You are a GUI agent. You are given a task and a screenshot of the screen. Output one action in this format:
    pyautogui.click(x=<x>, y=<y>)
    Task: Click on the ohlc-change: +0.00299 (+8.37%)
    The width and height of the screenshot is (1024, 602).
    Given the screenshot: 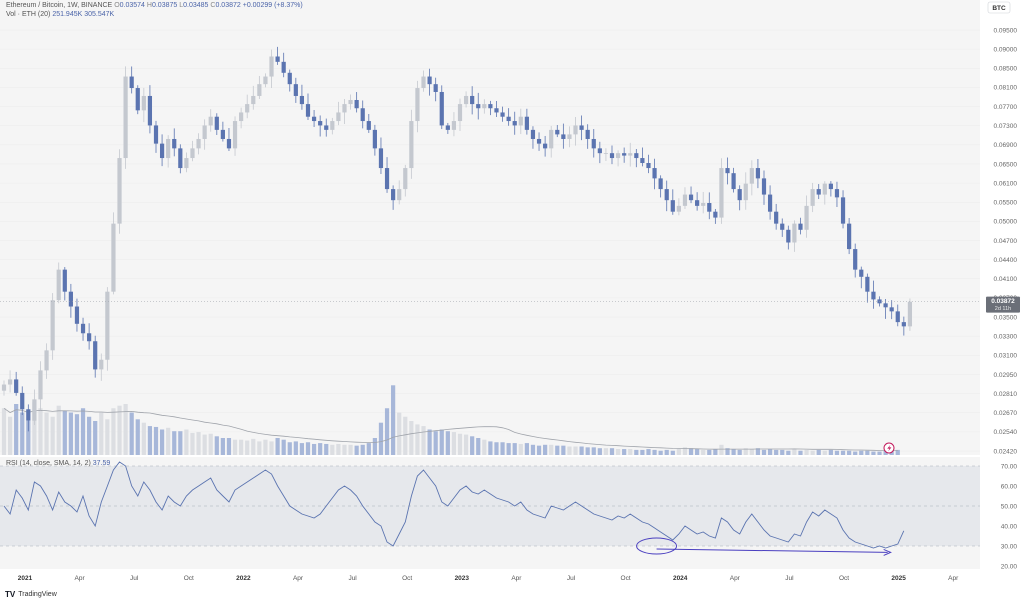 What is the action you would take?
    pyautogui.click(x=272, y=5)
    